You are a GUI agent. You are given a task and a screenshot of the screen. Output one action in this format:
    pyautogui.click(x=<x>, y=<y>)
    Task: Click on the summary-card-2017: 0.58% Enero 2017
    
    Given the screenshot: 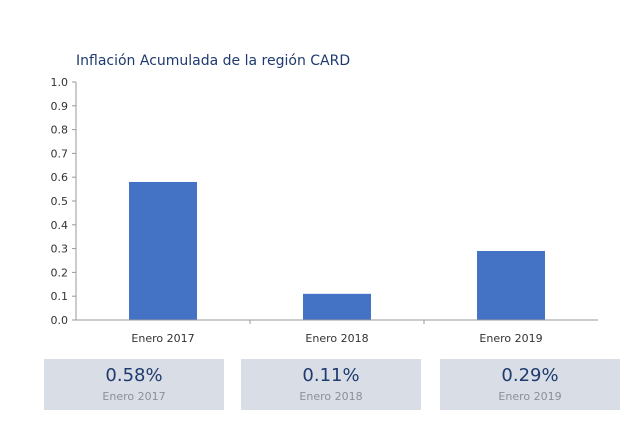 What is the action you would take?
    pyautogui.click(x=134, y=384)
    